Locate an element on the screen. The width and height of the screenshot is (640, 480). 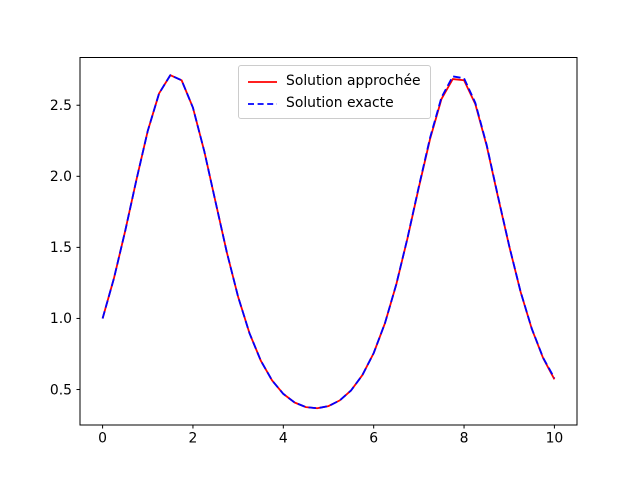
legend-entry-exacte: Solution exacte is located at coordinates (334, 103).